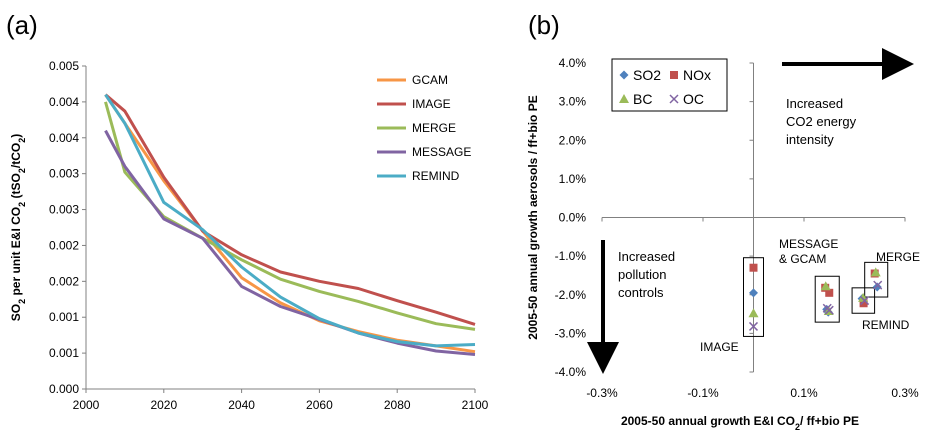  What do you see at coordinates (64, 389) in the screenshot?
I see `panel-a-y-tick-label: 0.000` at bounding box center [64, 389].